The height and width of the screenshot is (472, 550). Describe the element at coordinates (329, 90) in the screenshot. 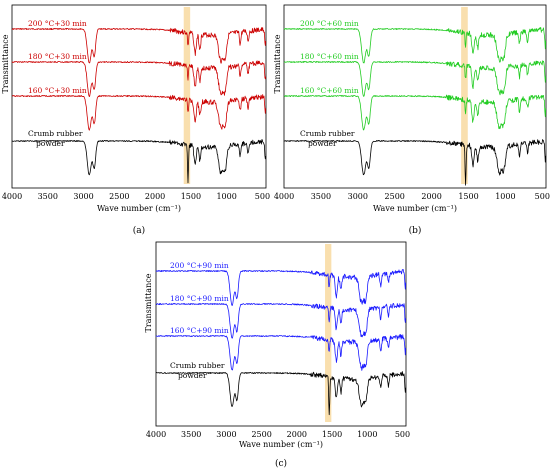

I see `series-label: 160 °C+60 min` at that location.